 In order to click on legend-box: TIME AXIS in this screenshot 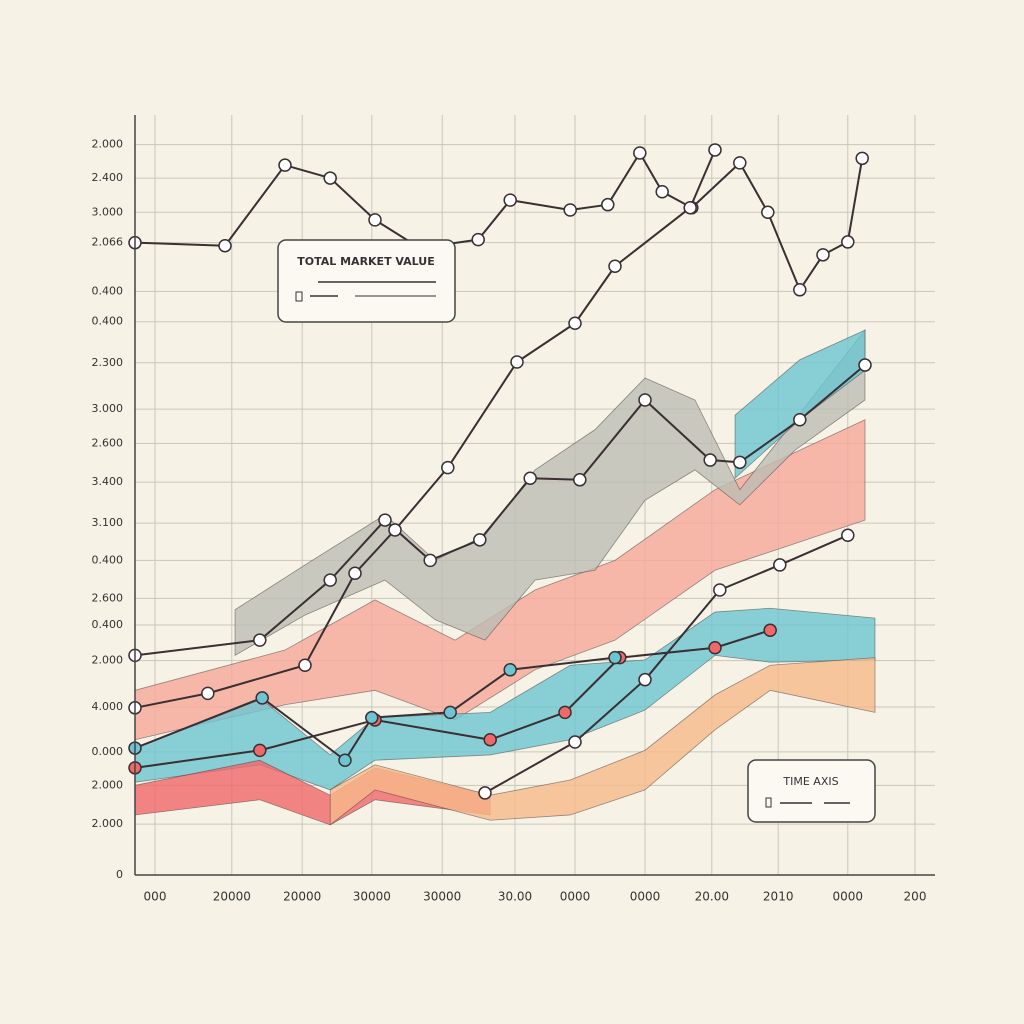, I will do `click(811, 791)`.